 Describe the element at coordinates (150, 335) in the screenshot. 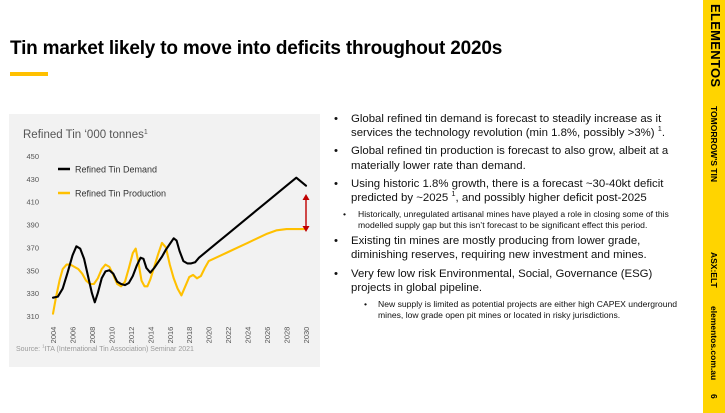

I see `x-tick-label: 2014` at that location.